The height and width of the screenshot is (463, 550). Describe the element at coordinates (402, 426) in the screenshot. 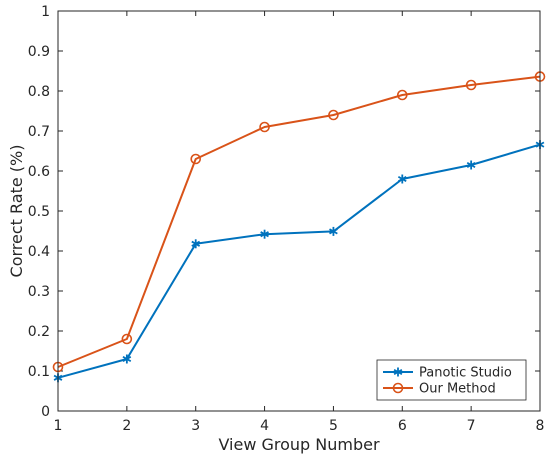

I see `x-tick-label: 6` at that location.